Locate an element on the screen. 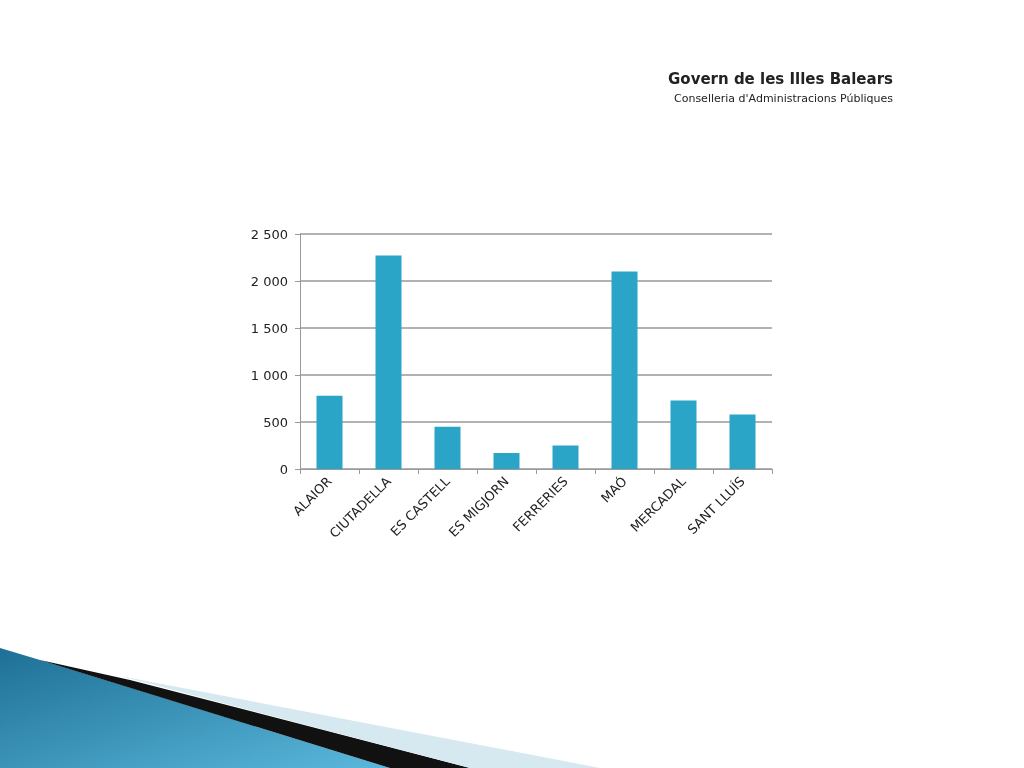  text: Govern de les Illes Balears is located at coordinates (780, 79).